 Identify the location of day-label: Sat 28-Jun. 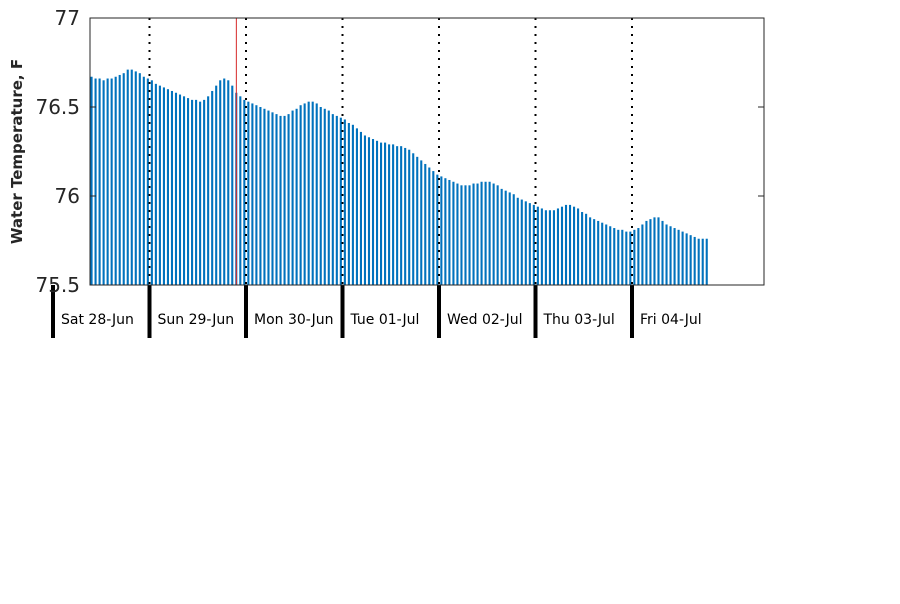
(97, 320).